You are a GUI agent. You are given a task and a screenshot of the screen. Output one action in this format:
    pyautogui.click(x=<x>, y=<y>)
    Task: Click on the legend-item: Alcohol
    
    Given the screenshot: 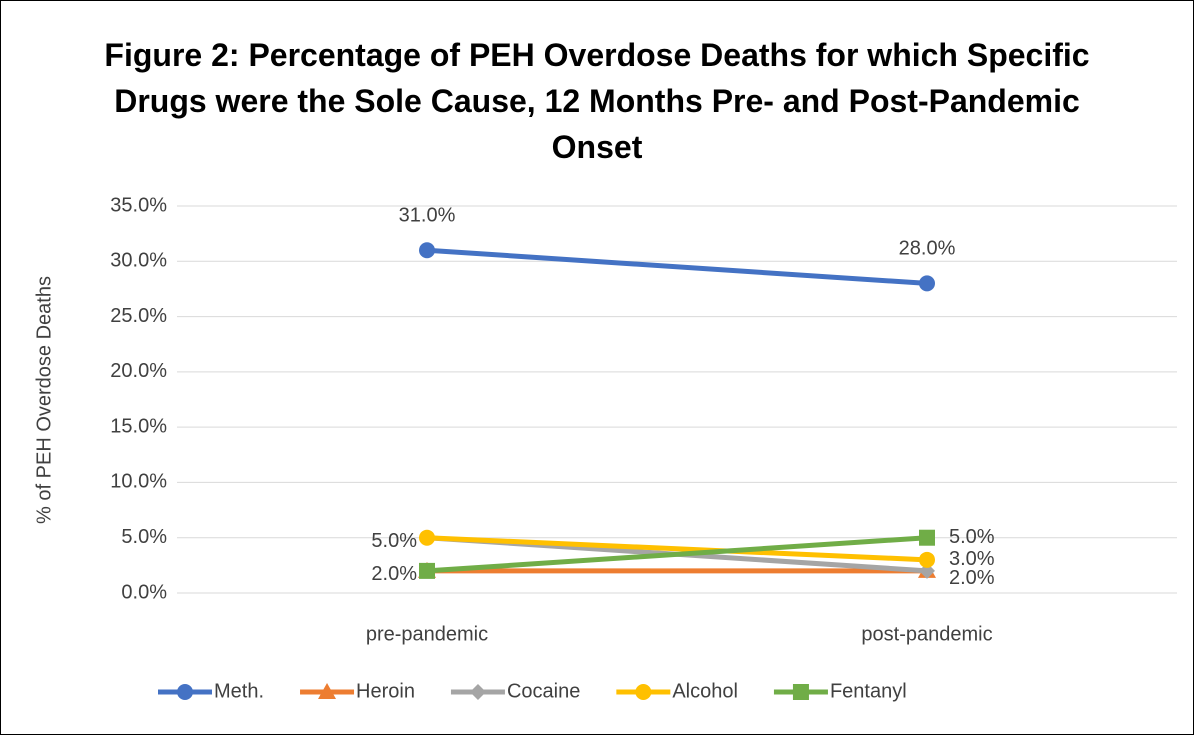 What is the action you would take?
    pyautogui.click(x=677, y=691)
    